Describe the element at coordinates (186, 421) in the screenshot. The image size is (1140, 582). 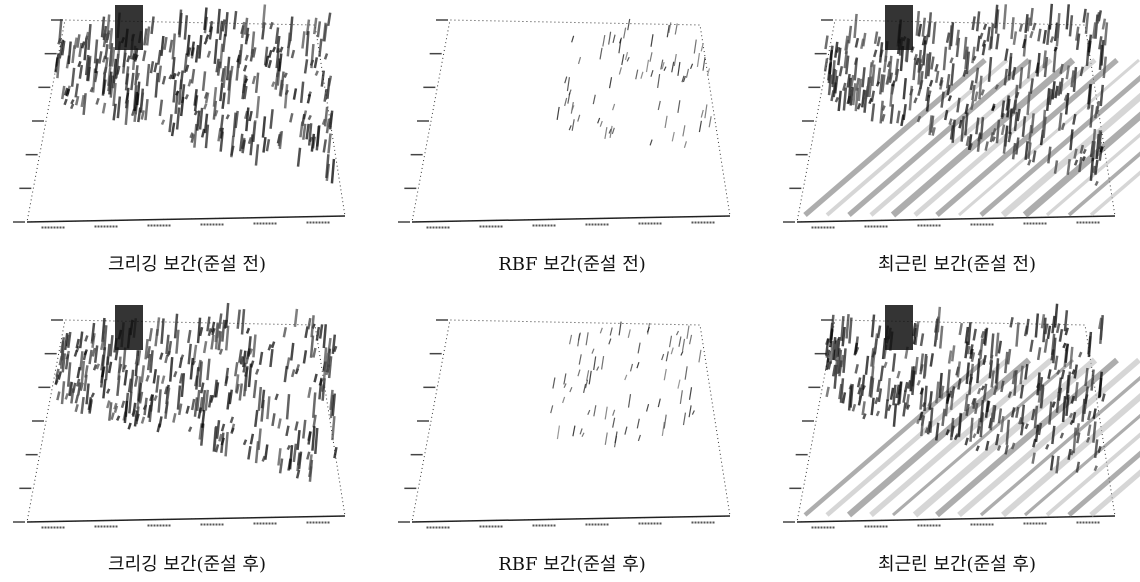
I see `surface-base` at that location.